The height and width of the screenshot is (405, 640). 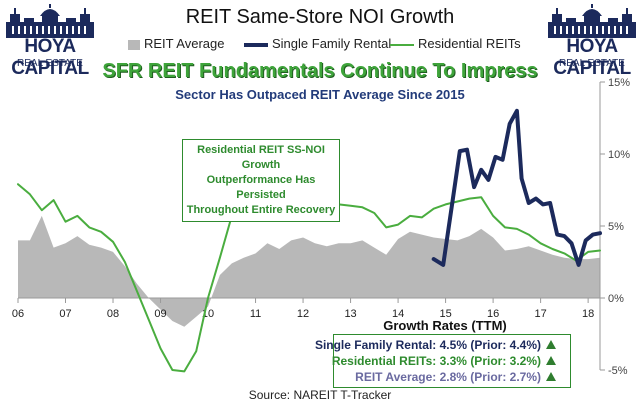 I want to click on x-tick-label: 14, so click(x=398, y=314).